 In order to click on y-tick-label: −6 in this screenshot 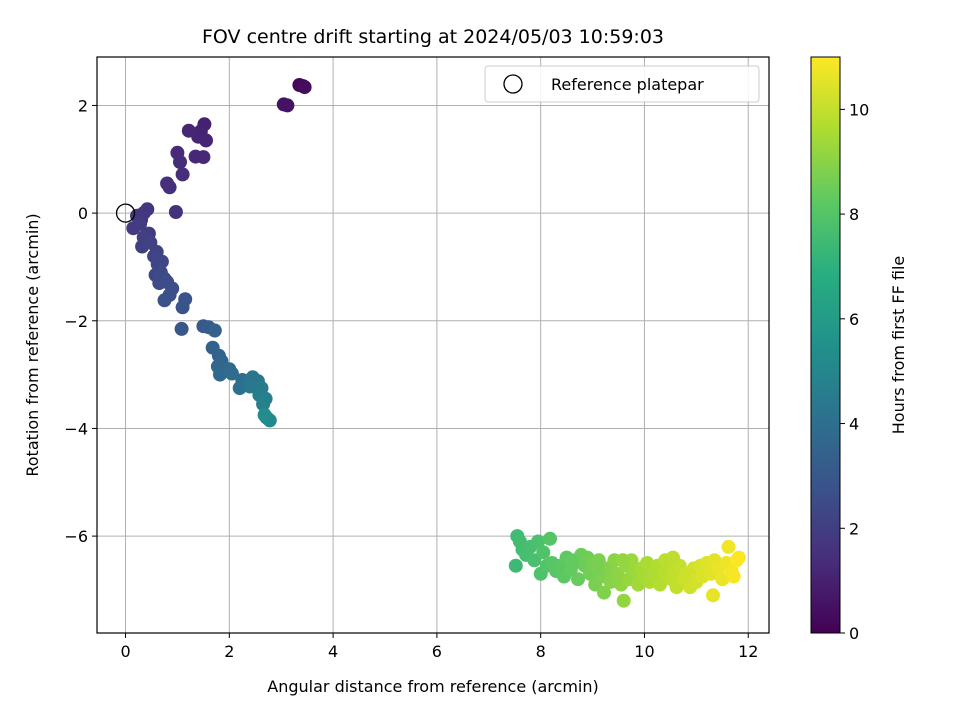, I will do `click(76, 536)`.